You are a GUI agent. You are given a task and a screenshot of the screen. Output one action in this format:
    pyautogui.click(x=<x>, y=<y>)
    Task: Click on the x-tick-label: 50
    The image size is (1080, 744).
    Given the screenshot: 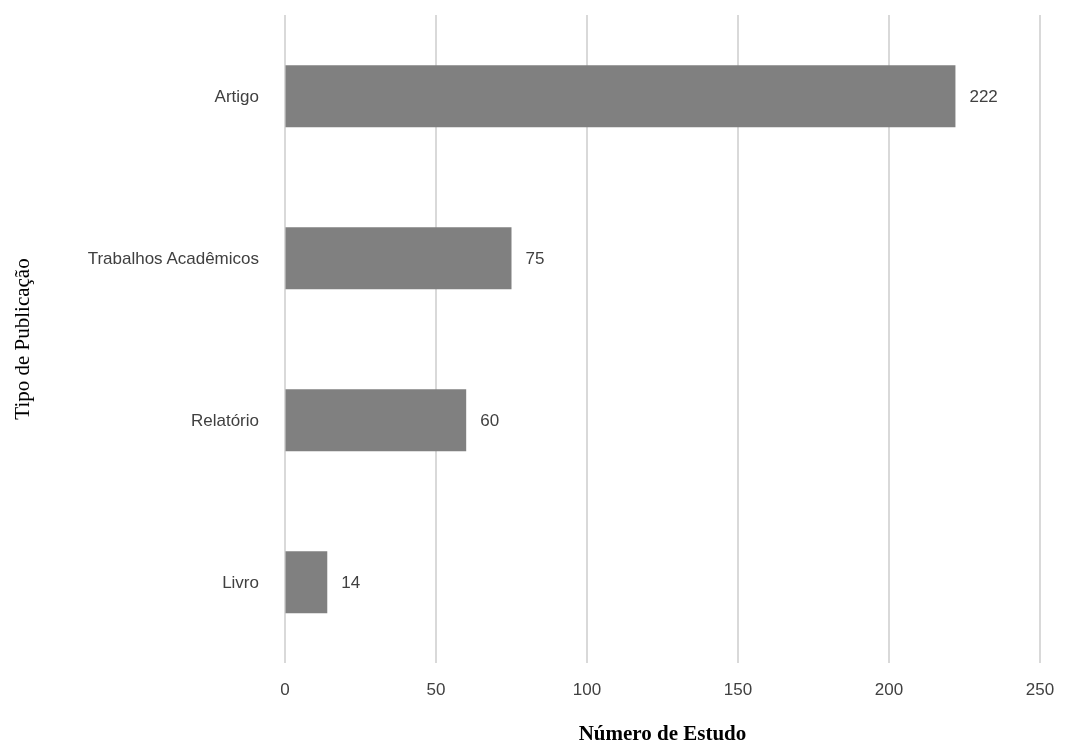 What is the action you would take?
    pyautogui.click(x=436, y=690)
    